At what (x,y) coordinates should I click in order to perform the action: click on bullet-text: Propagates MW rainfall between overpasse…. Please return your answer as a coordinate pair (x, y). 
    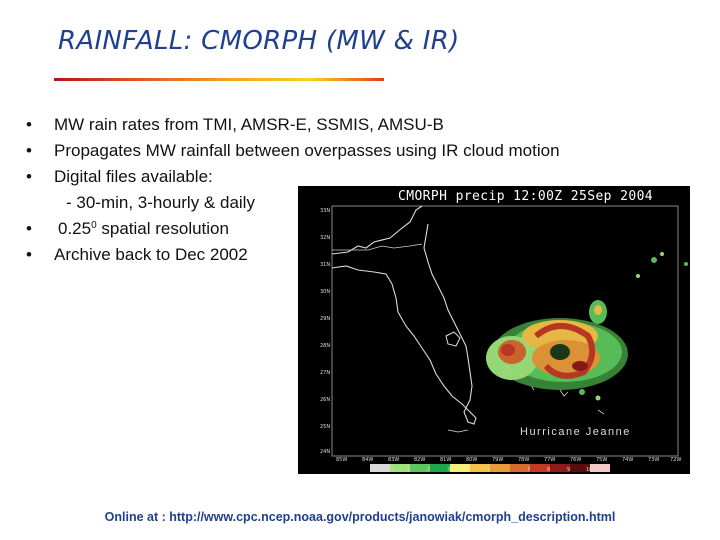
    Looking at the image, I should click on (307, 150).